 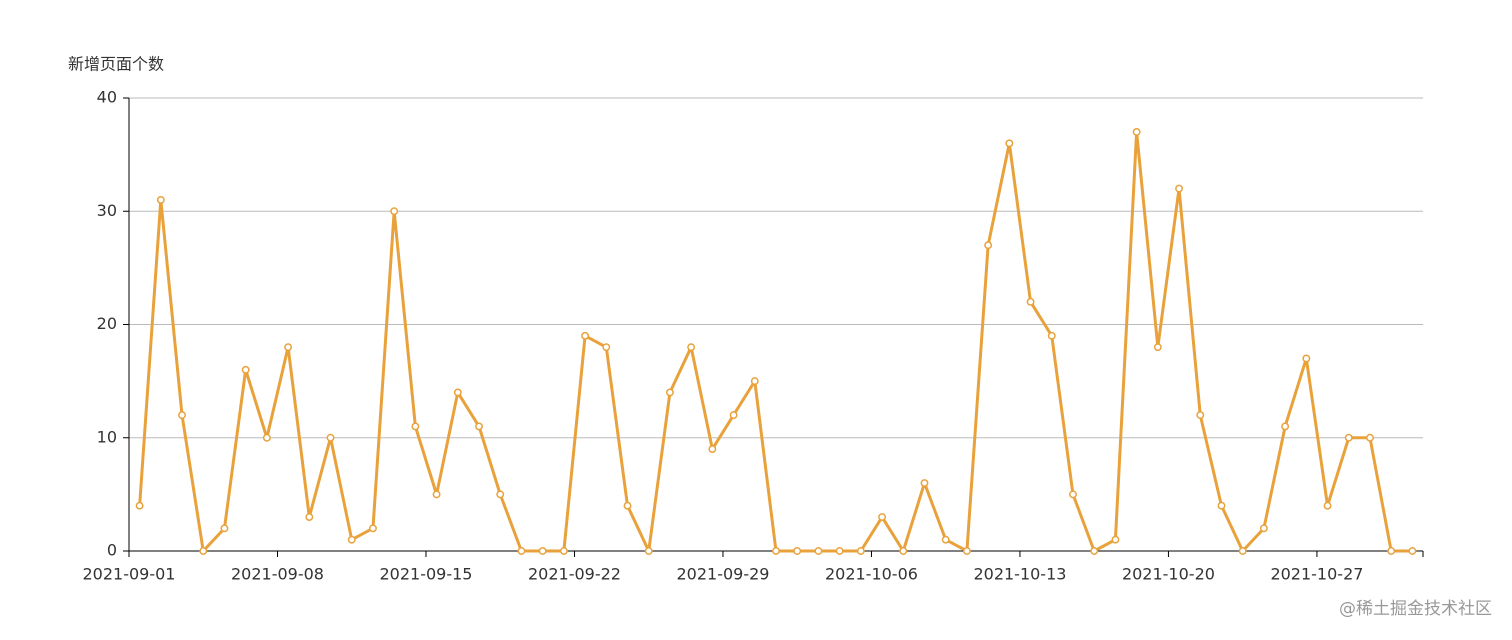 What do you see at coordinates (112, 550) in the screenshot?
I see `y-tick-label: 0` at bounding box center [112, 550].